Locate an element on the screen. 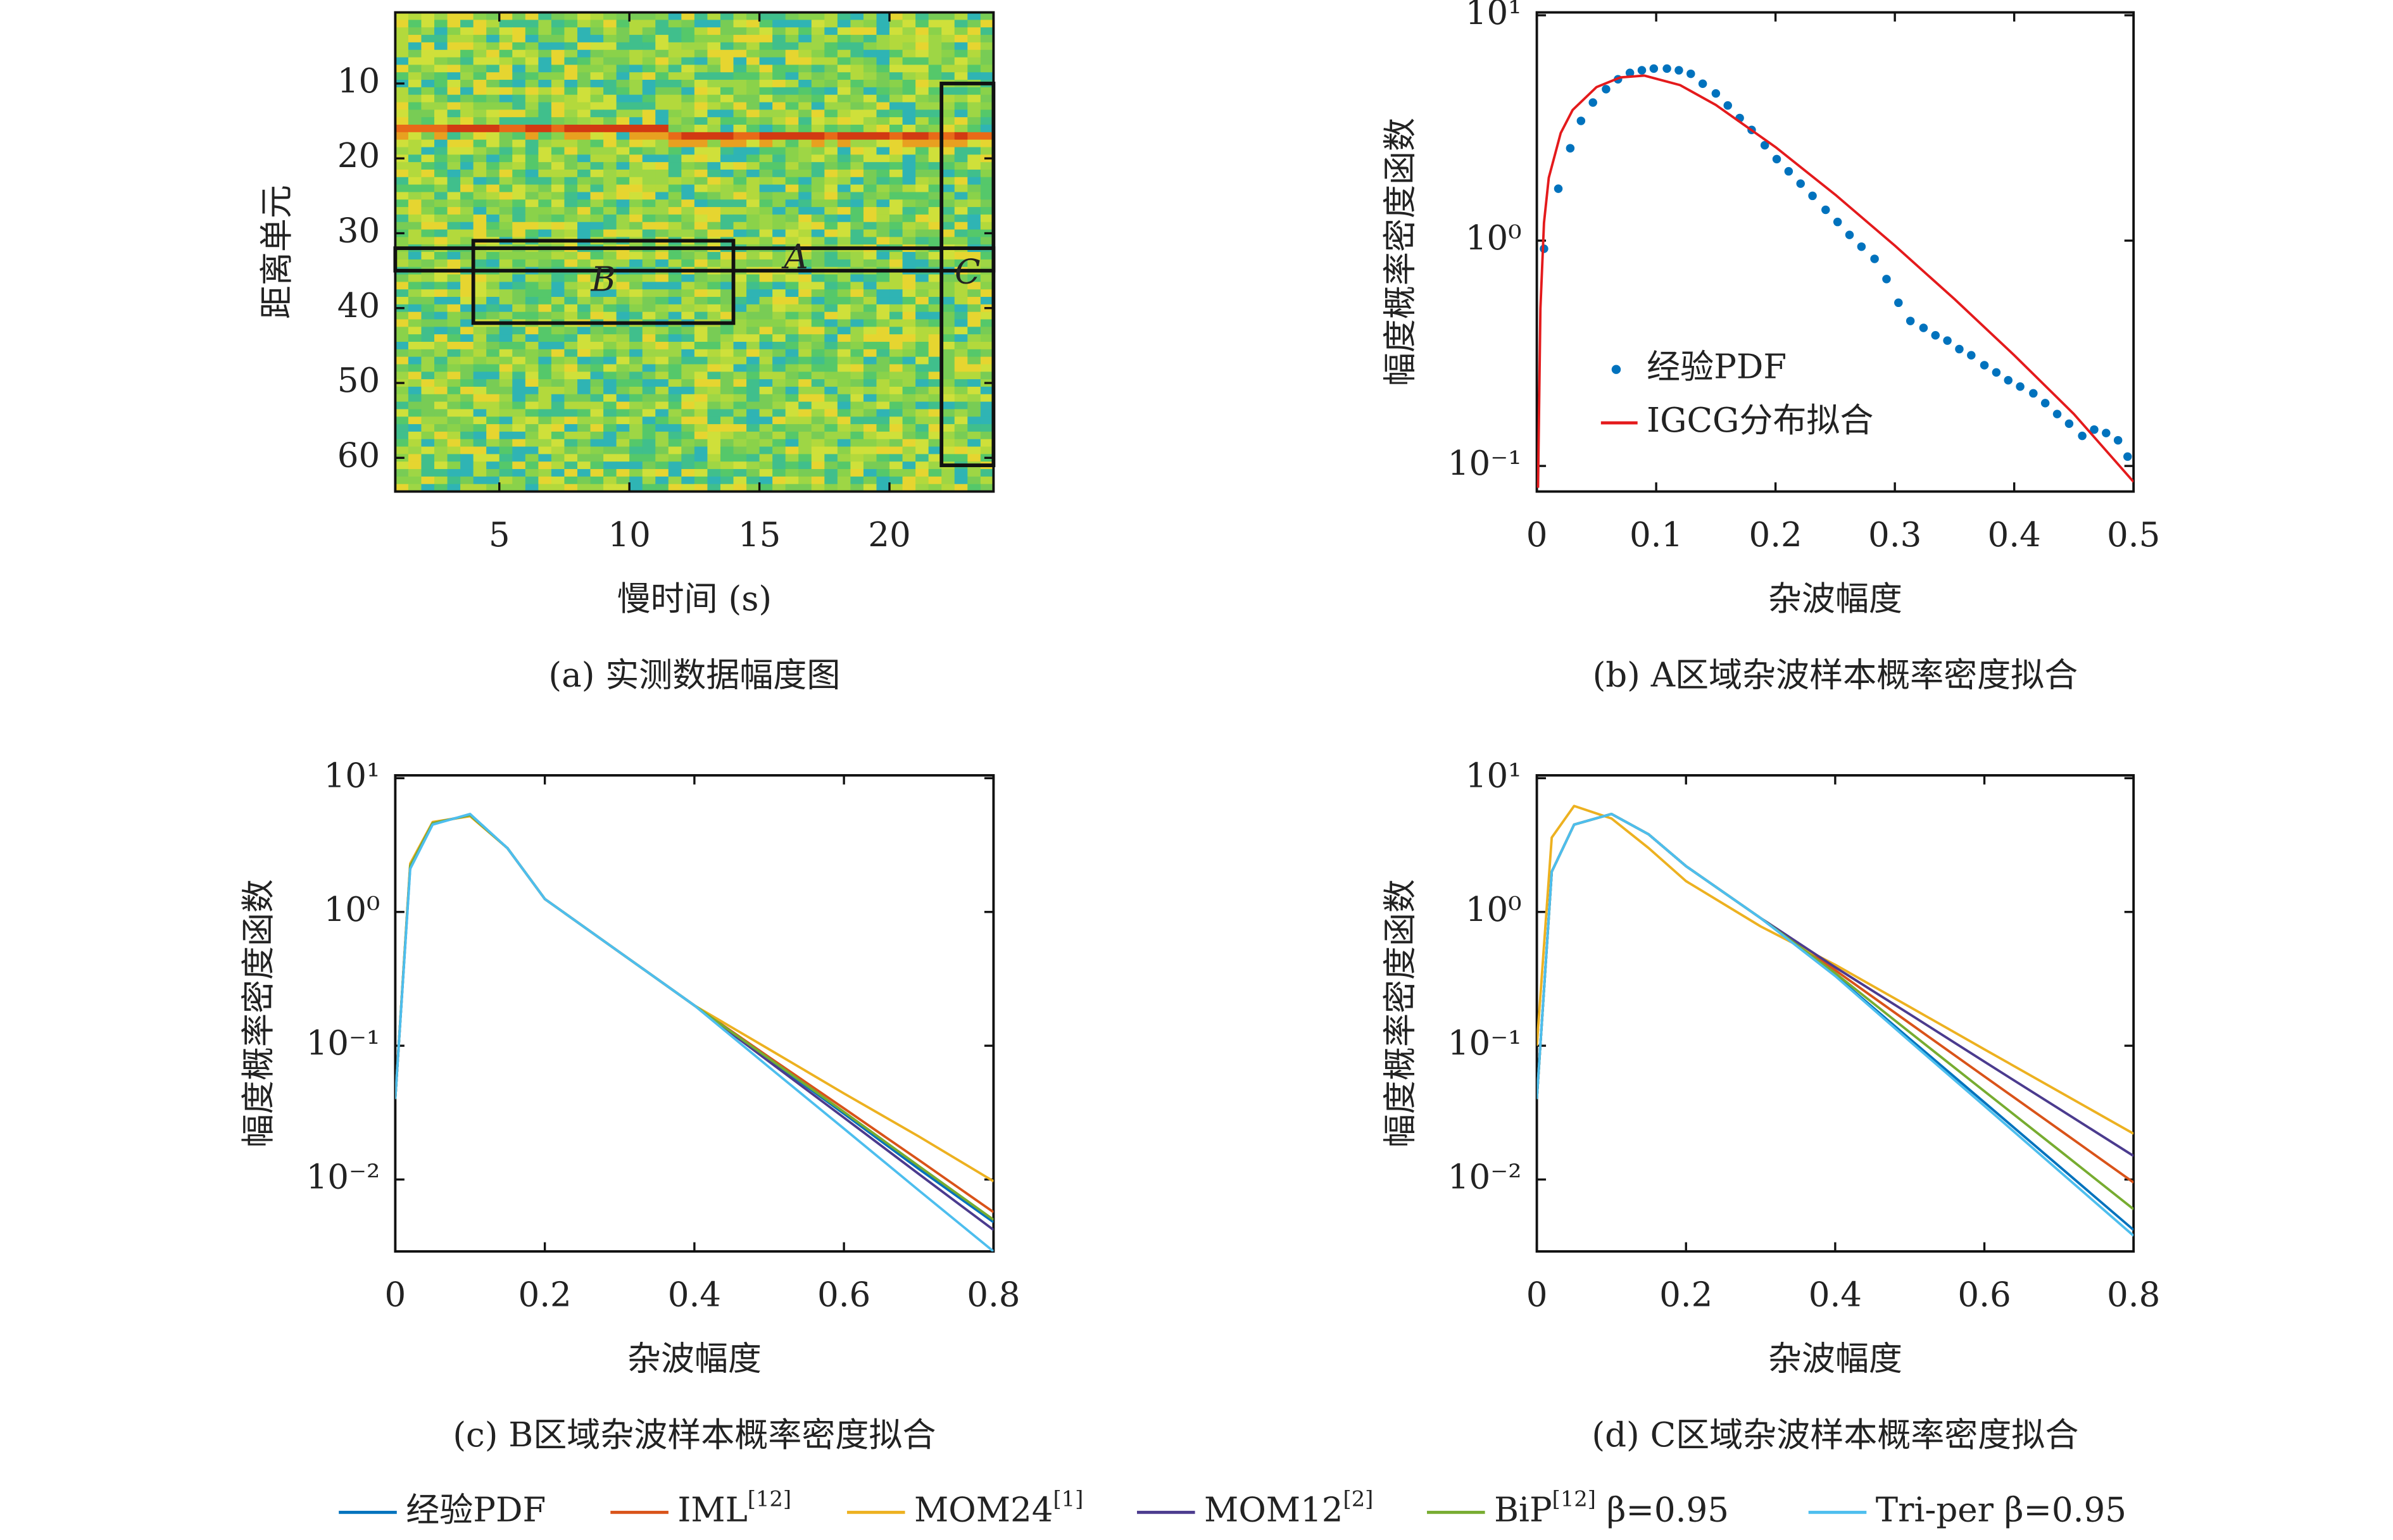 This screenshot has height=1540, width=2393. x-tick-label: 0.2 is located at coordinates (1776, 534).